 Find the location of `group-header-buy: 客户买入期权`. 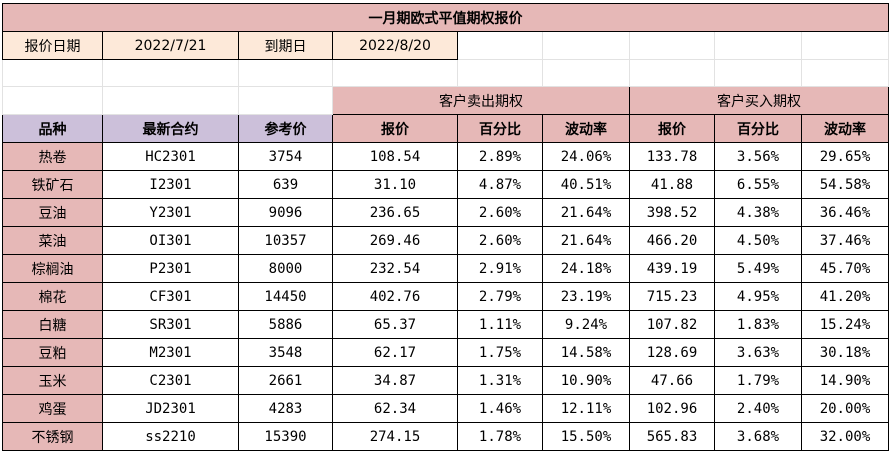

group-header-buy: 客户买入期权 is located at coordinates (759, 100).